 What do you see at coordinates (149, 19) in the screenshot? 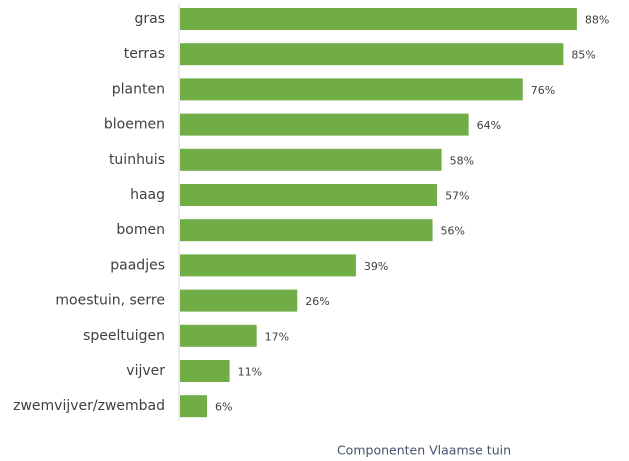
I see `category-label-0: gras` at bounding box center [149, 19].